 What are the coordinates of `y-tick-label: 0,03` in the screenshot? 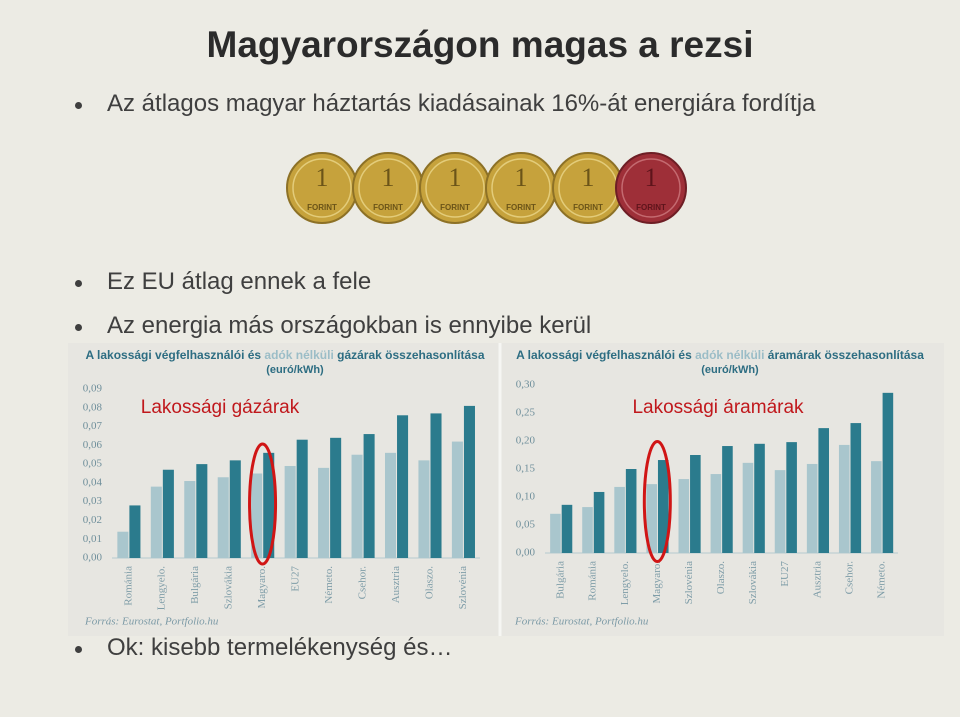 It's located at (93, 501).